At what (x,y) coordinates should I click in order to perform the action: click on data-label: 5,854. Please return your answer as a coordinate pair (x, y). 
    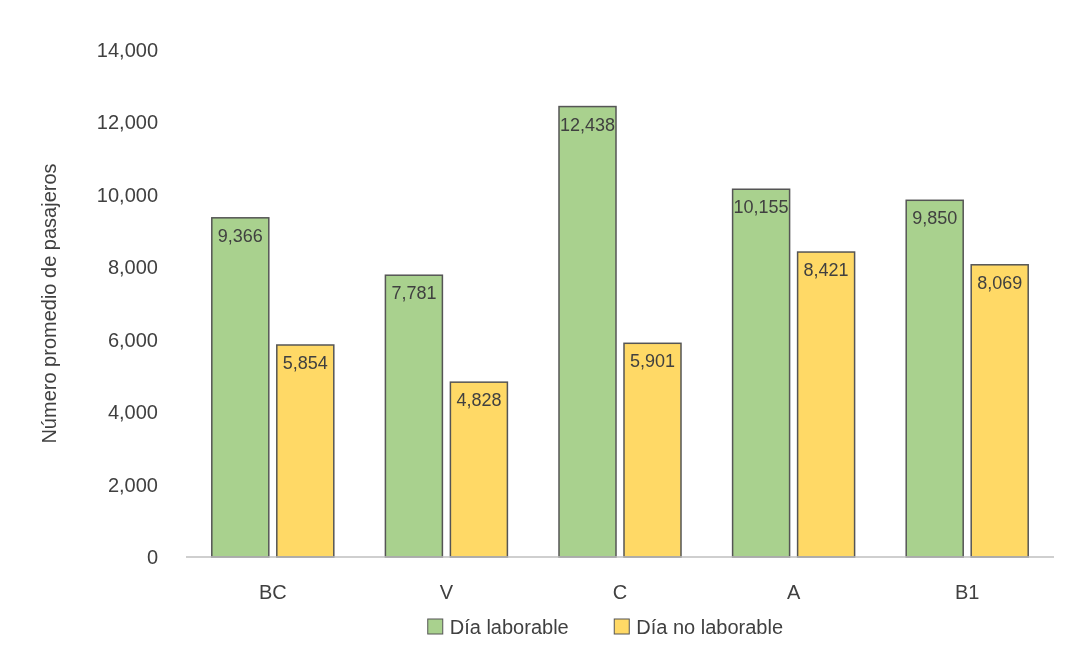
    Looking at the image, I should click on (305, 363).